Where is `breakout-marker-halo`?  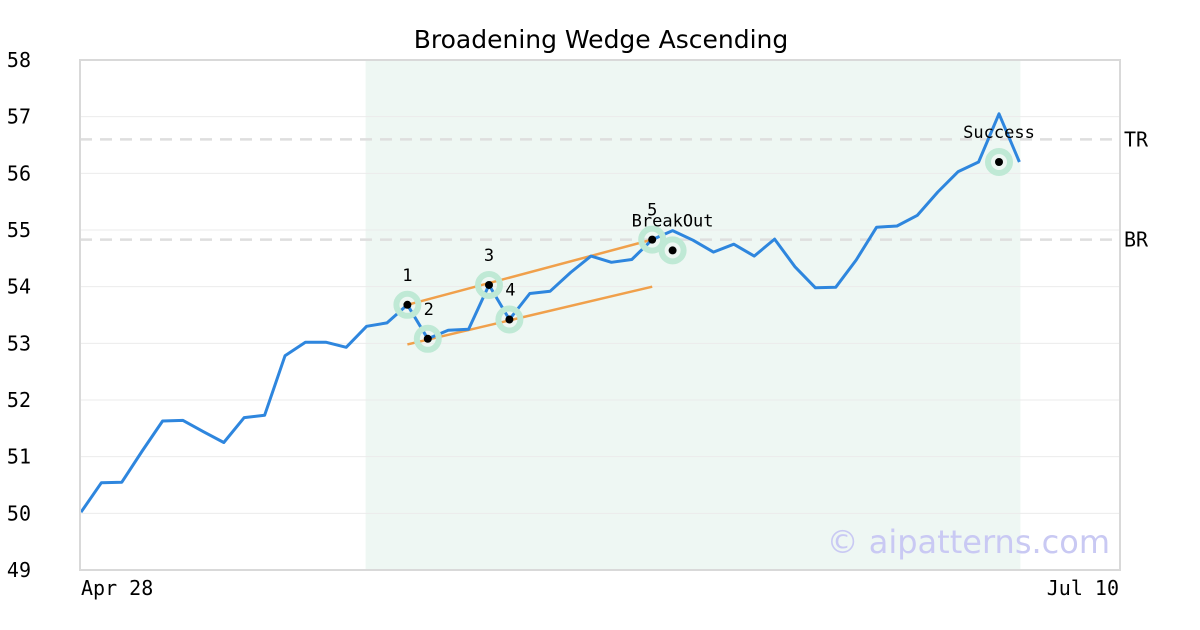
breakout-marker-halo is located at coordinates (672, 250).